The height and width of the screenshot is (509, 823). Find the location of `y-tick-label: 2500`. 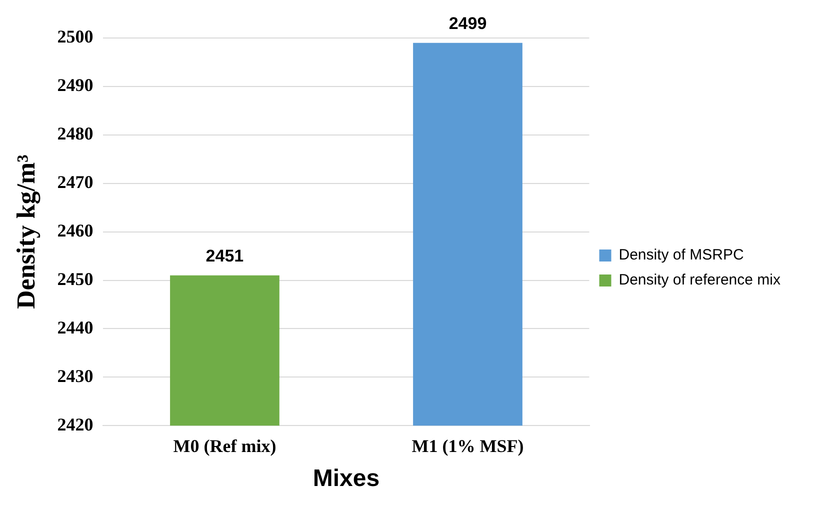

y-tick-label: 2500 is located at coordinates (75, 36).